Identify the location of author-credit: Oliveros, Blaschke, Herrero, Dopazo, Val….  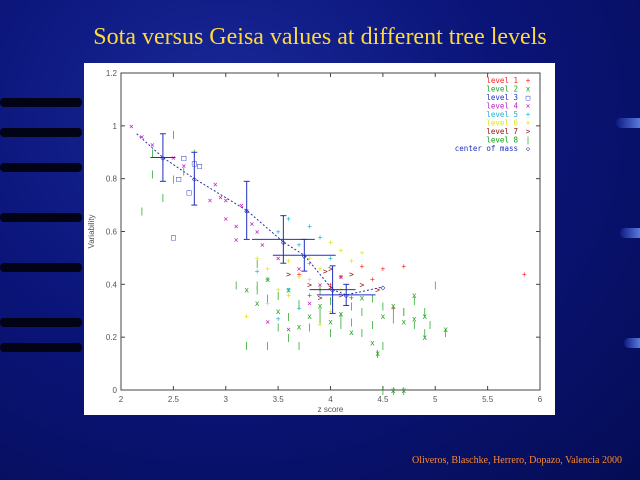
(516, 460).